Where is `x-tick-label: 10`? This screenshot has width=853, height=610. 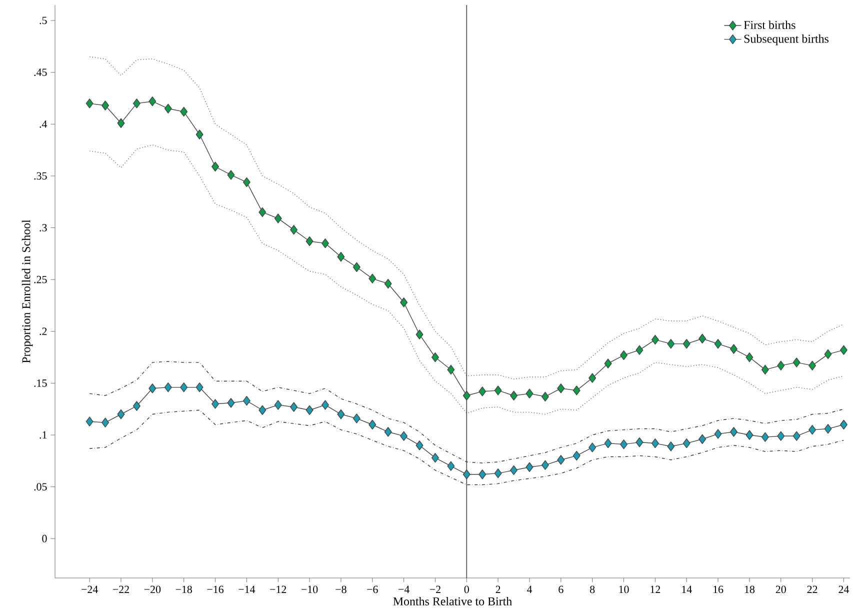
x-tick-label: 10 is located at coordinates (624, 590).